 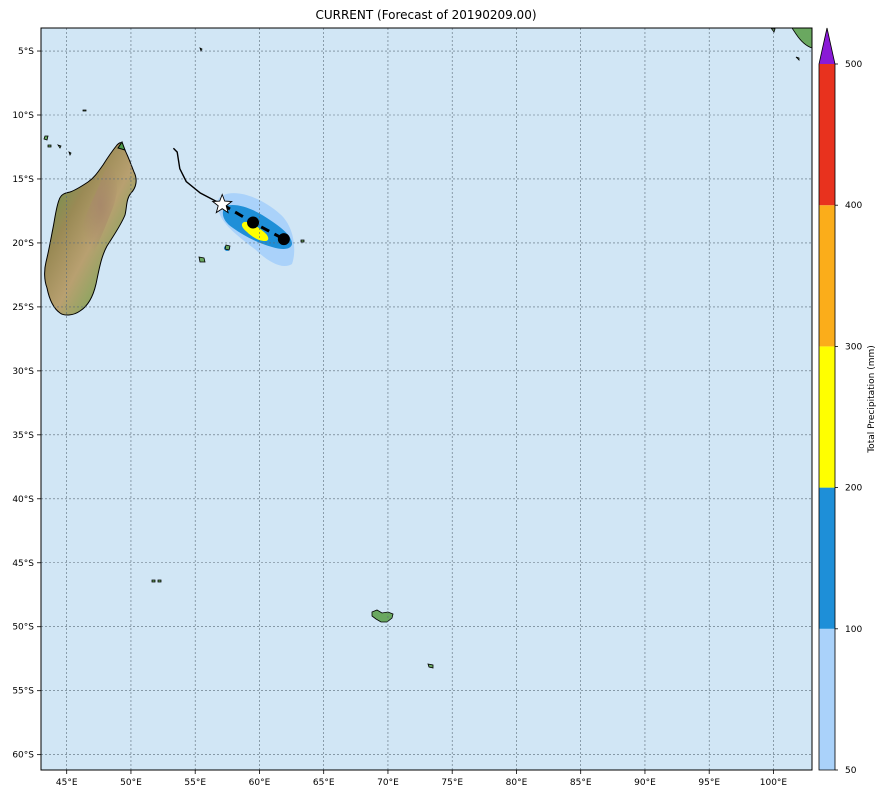 I want to click on lat-tick-label: 35°S, so click(x=23, y=436).